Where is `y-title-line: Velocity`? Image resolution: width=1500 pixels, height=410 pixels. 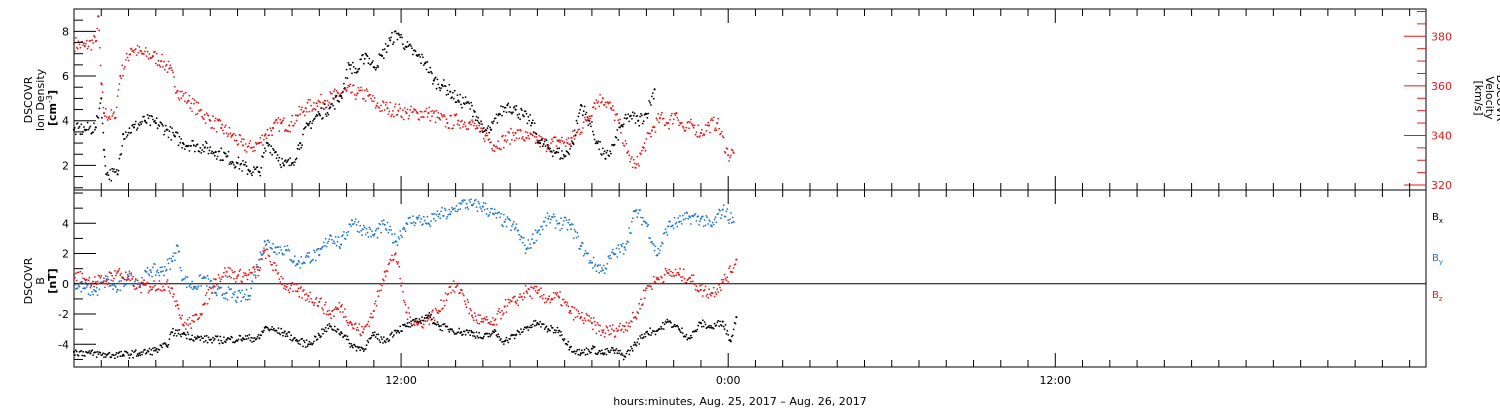 y-title-line: Velocity is located at coordinates (1489, 98).